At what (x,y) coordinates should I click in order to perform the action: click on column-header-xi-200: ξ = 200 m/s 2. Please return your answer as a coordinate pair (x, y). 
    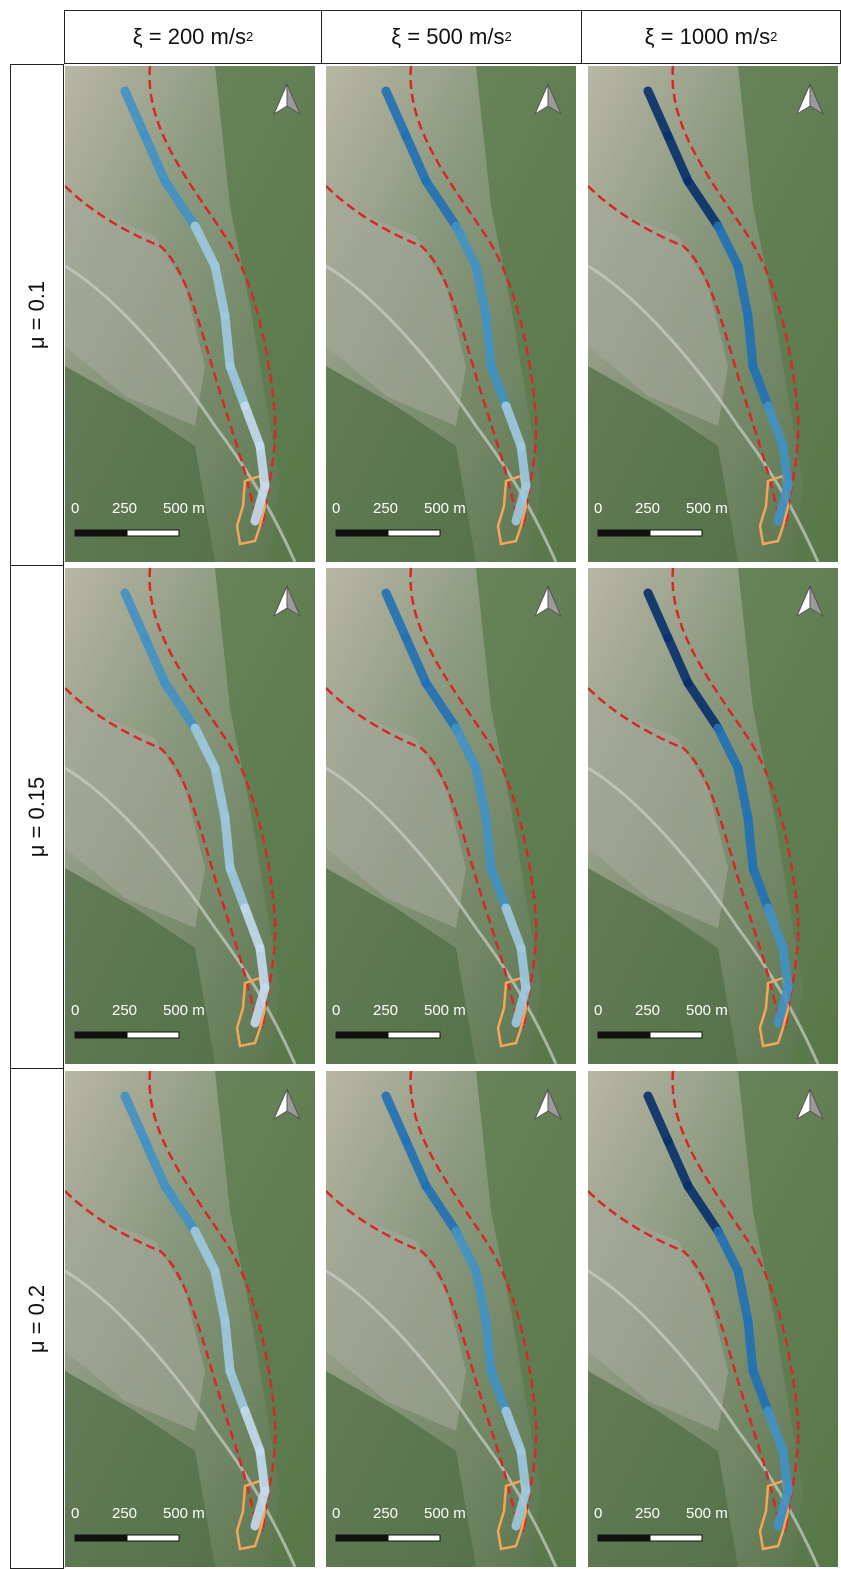
    Looking at the image, I should click on (193, 37).